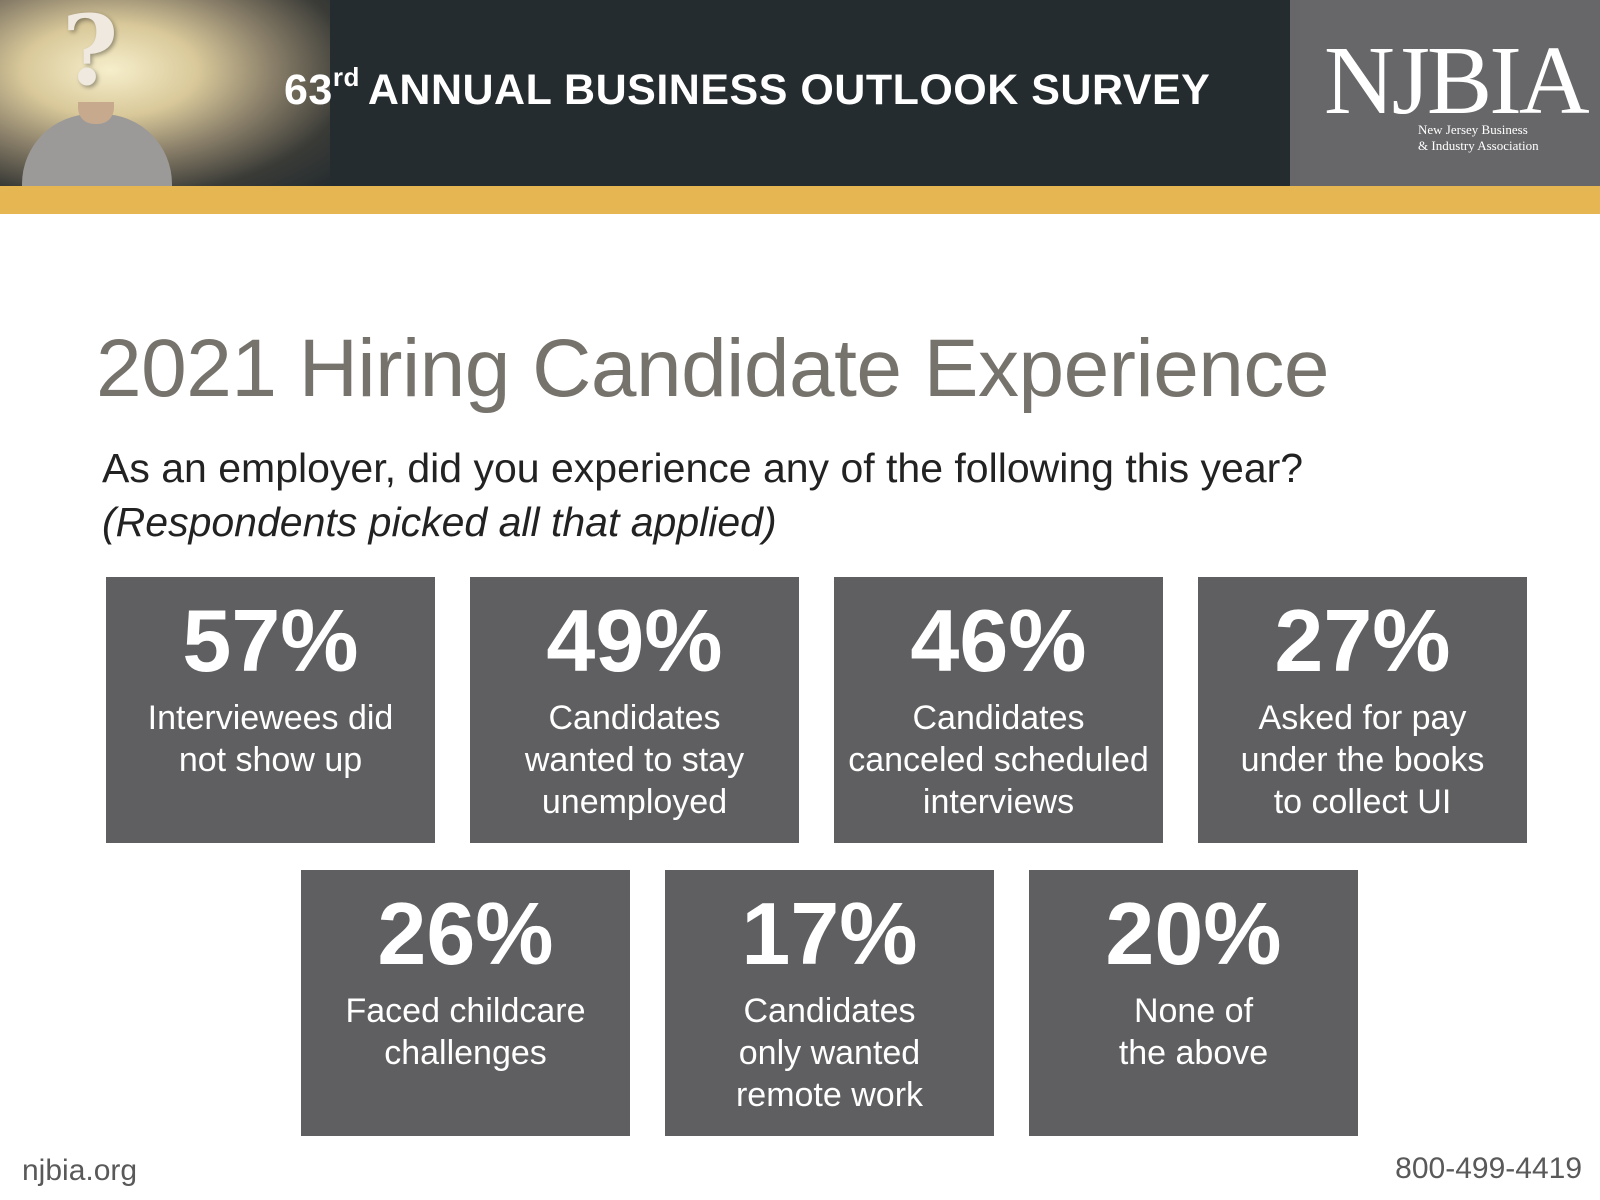  Describe the element at coordinates (998, 760) in the screenshot. I see `stat-label: Candidates canceled scheduled interviews` at that location.